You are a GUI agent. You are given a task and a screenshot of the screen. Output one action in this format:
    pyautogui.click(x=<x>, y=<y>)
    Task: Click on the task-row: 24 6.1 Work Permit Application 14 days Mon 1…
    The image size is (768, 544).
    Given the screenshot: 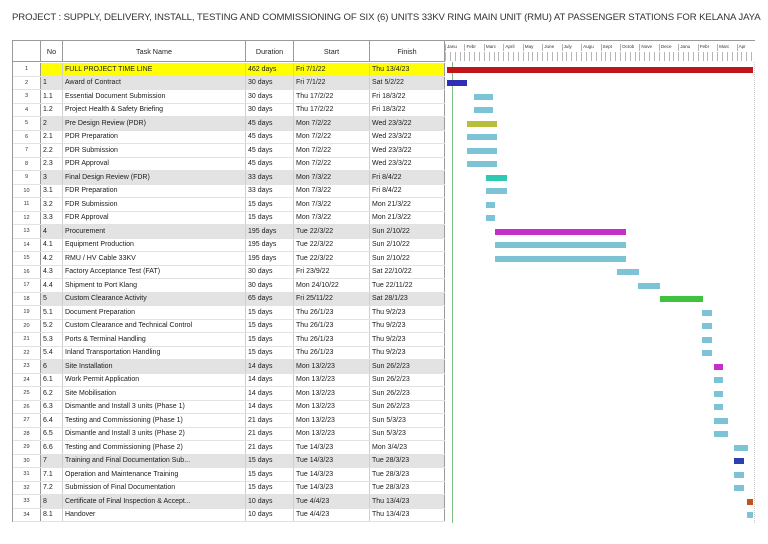 What is the action you would take?
    pyautogui.click(x=229, y=380)
    